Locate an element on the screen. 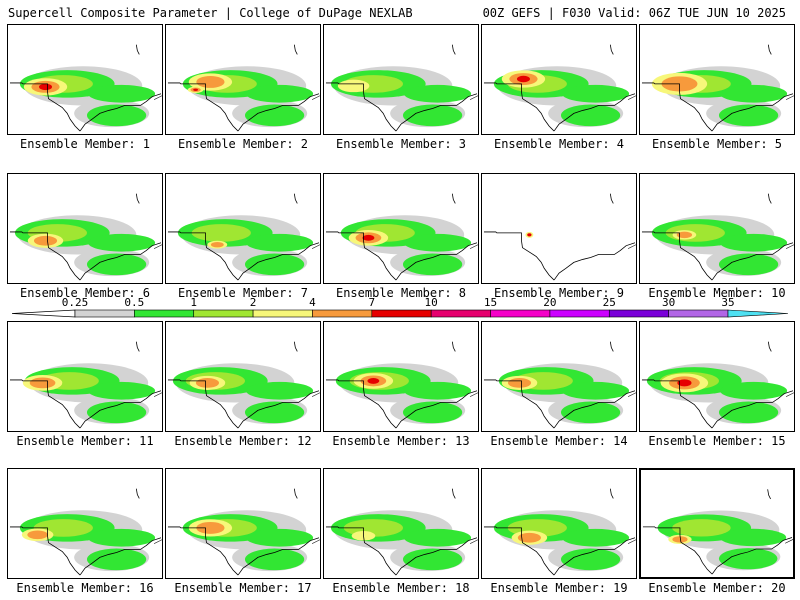  ensemble-member-6-map is located at coordinates (85, 228).